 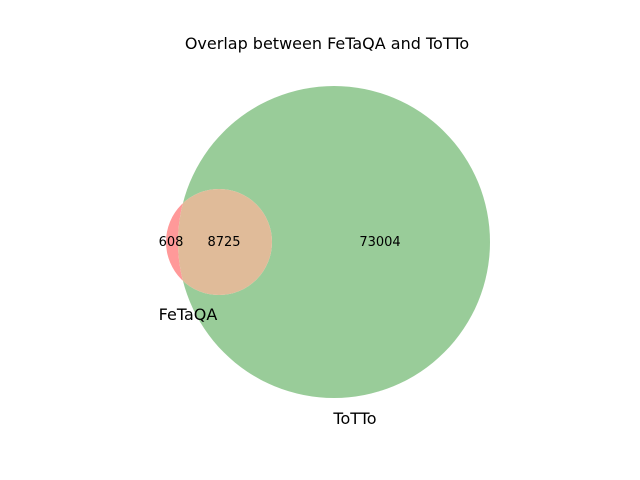 I want to click on fetaqa-set-label: FeTaQA, so click(x=188, y=314).